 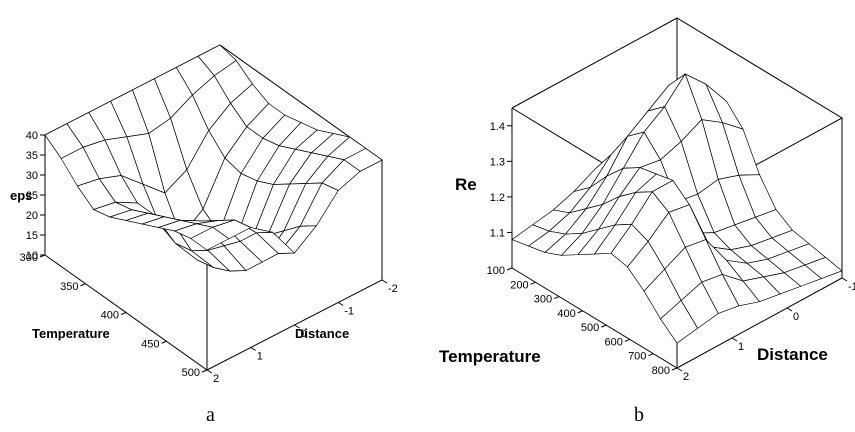 What do you see at coordinates (497, 127) in the screenshot?
I see `z-tick-label: 1.4` at bounding box center [497, 127].